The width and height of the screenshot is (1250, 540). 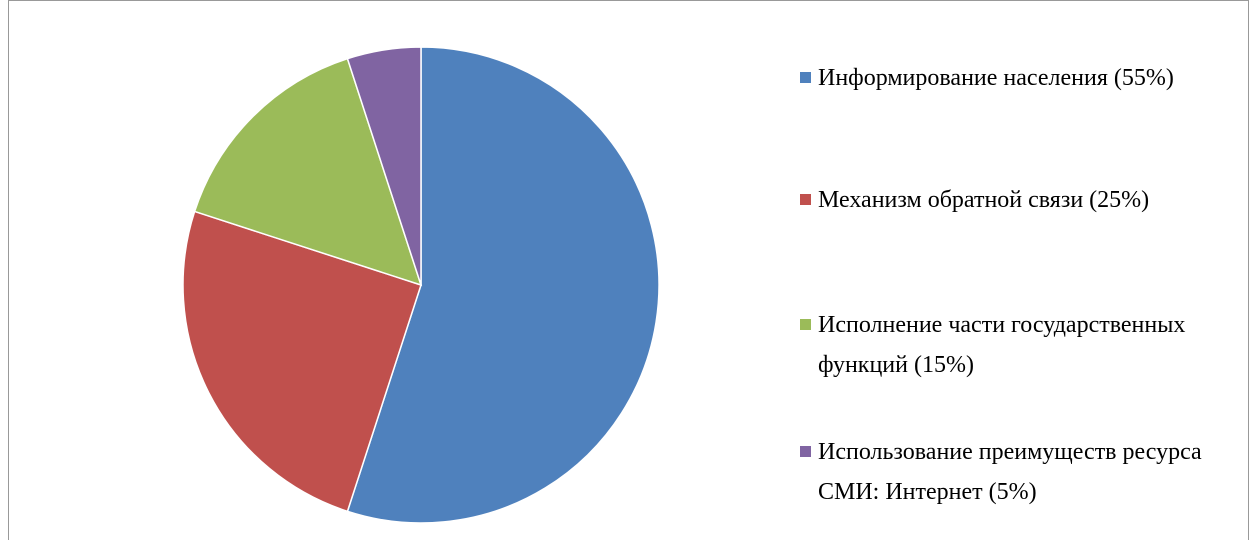 I want to click on legend-entry: Информирование населения (55%), so click(x=1015, y=78).